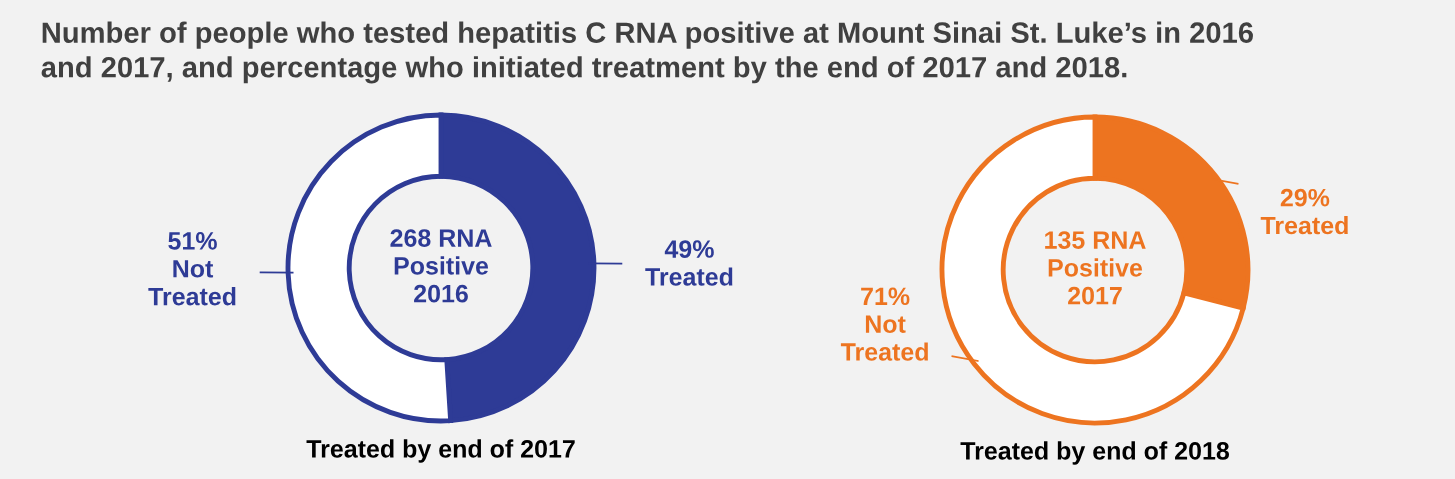 This screenshot has height=479, width=1455. I want to click on text: Treated by end of 2018, so click(1095, 453).